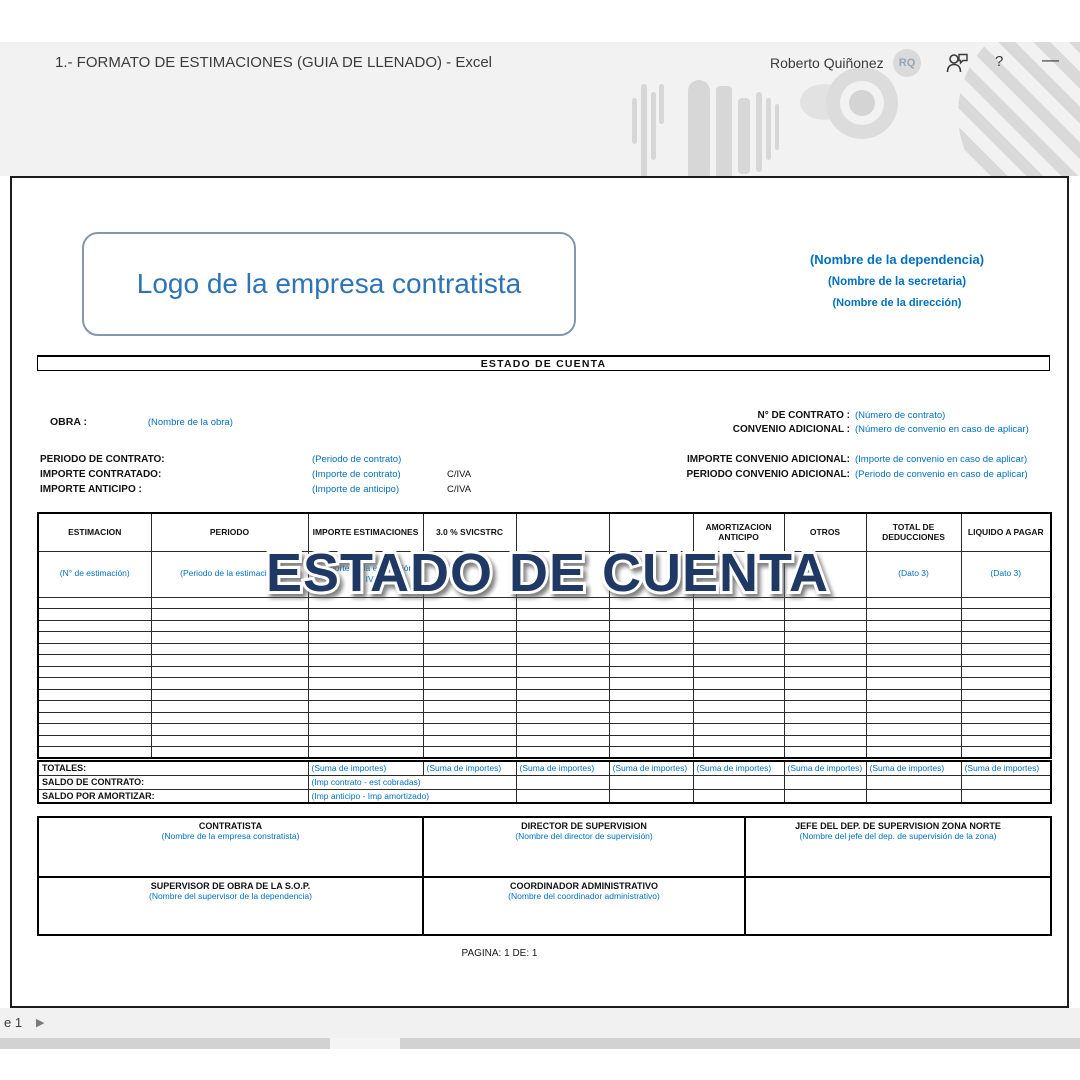 Image resolution: width=1080 pixels, height=1080 pixels. I want to click on anticipo-iva-note: C/IVA, so click(459, 489).